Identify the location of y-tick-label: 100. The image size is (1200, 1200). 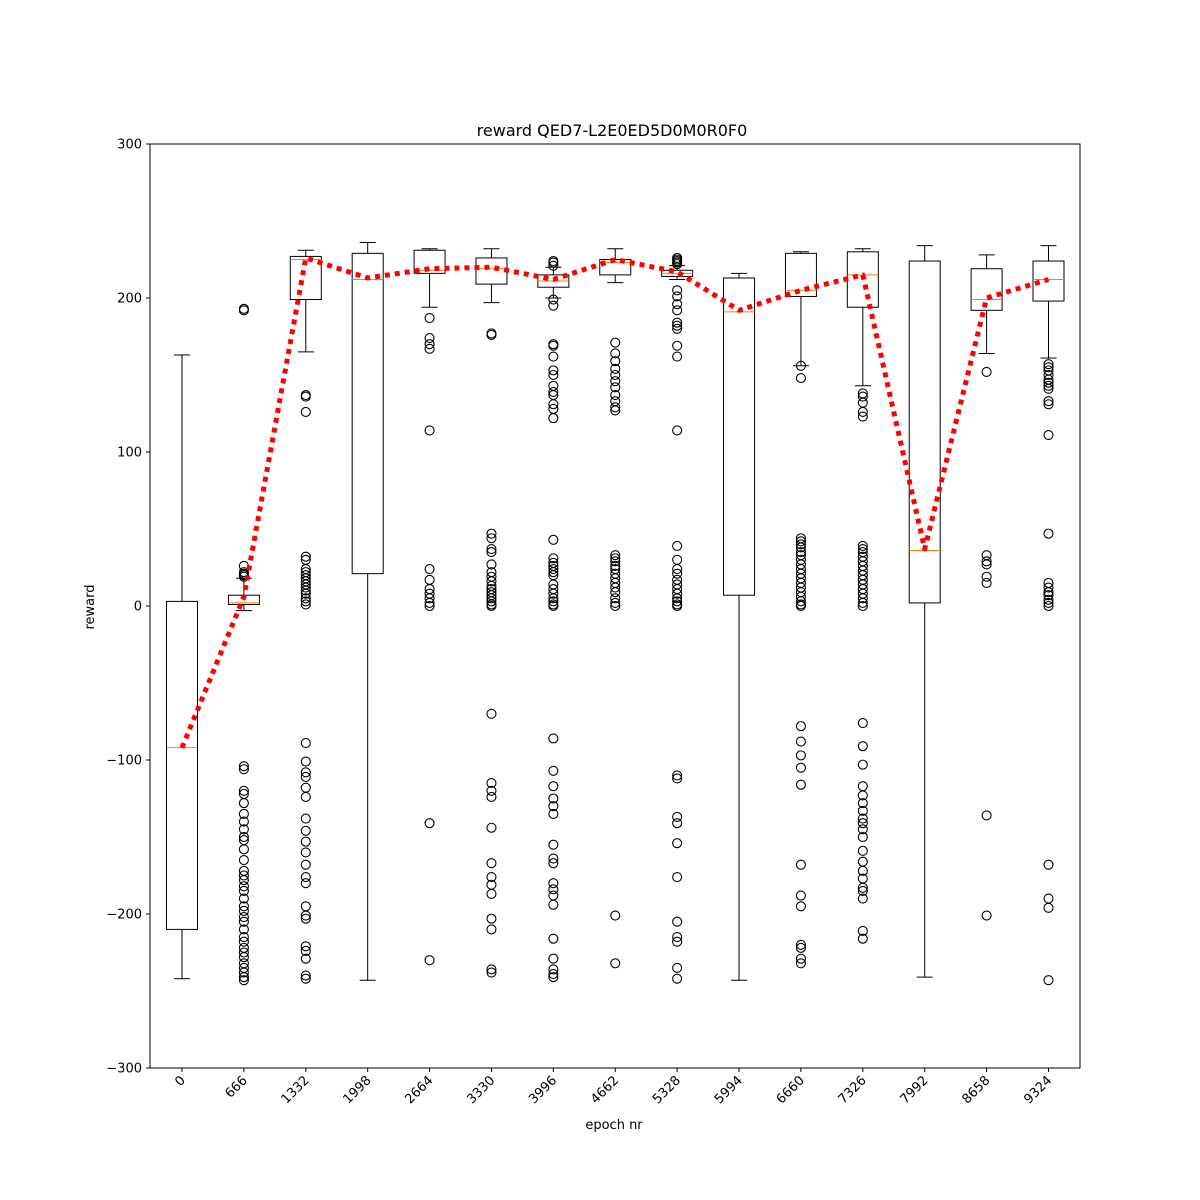
(129, 453).